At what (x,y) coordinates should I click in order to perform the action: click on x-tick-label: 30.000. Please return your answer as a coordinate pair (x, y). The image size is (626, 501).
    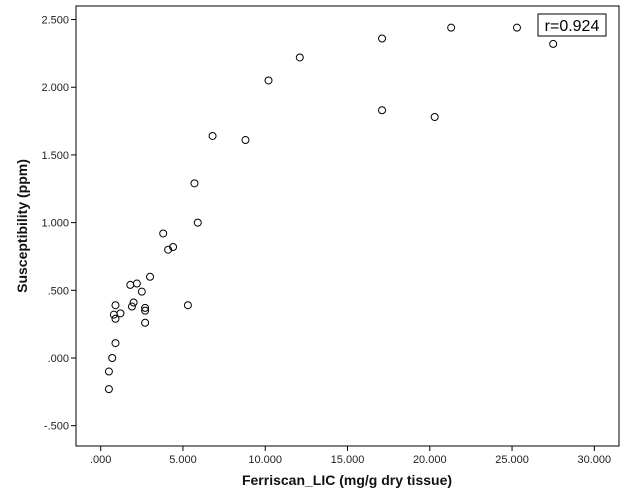
    Looking at the image, I should click on (594, 460).